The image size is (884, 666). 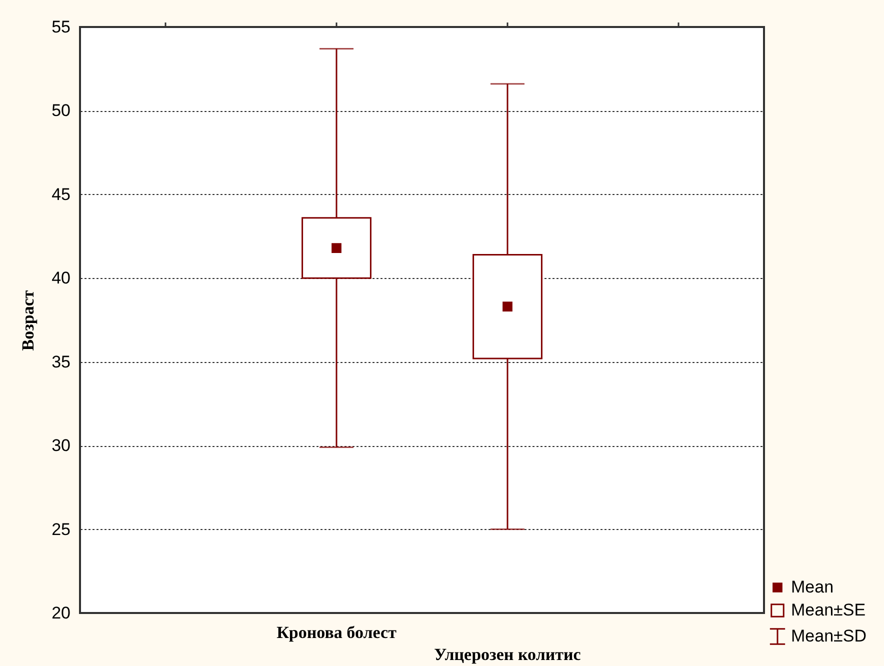 I want to click on y-tick-label: 55, so click(x=61, y=27).